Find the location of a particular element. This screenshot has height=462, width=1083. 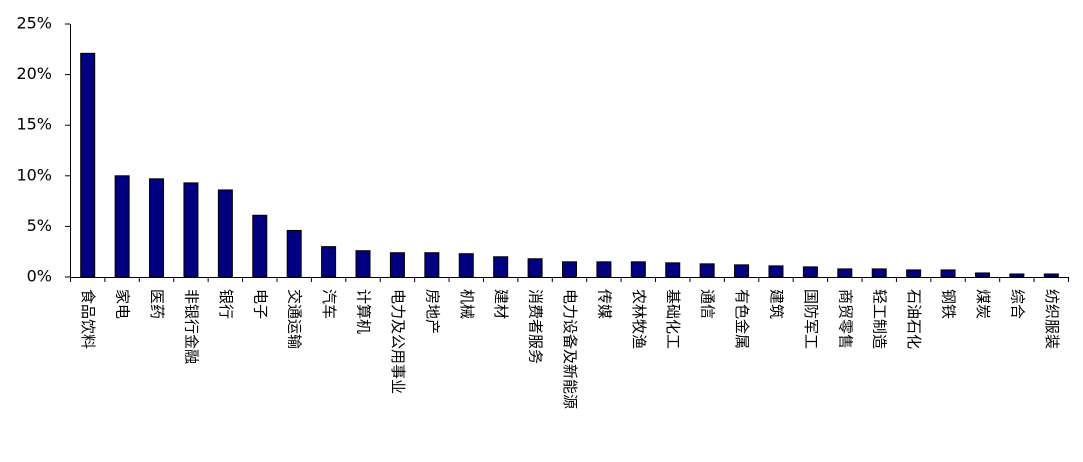

y-tick-label: 5% is located at coordinates (39, 225).